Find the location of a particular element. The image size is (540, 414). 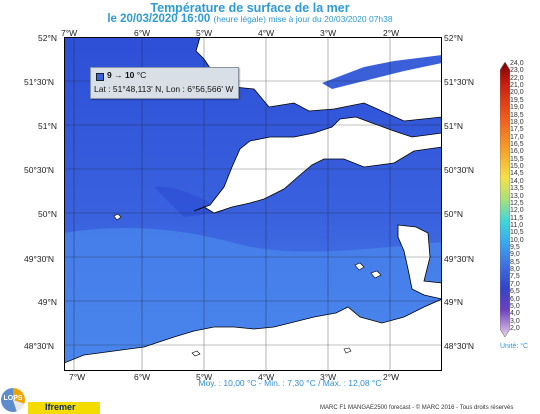

colorbar-tick-label: 7,5 is located at coordinates (515, 277).